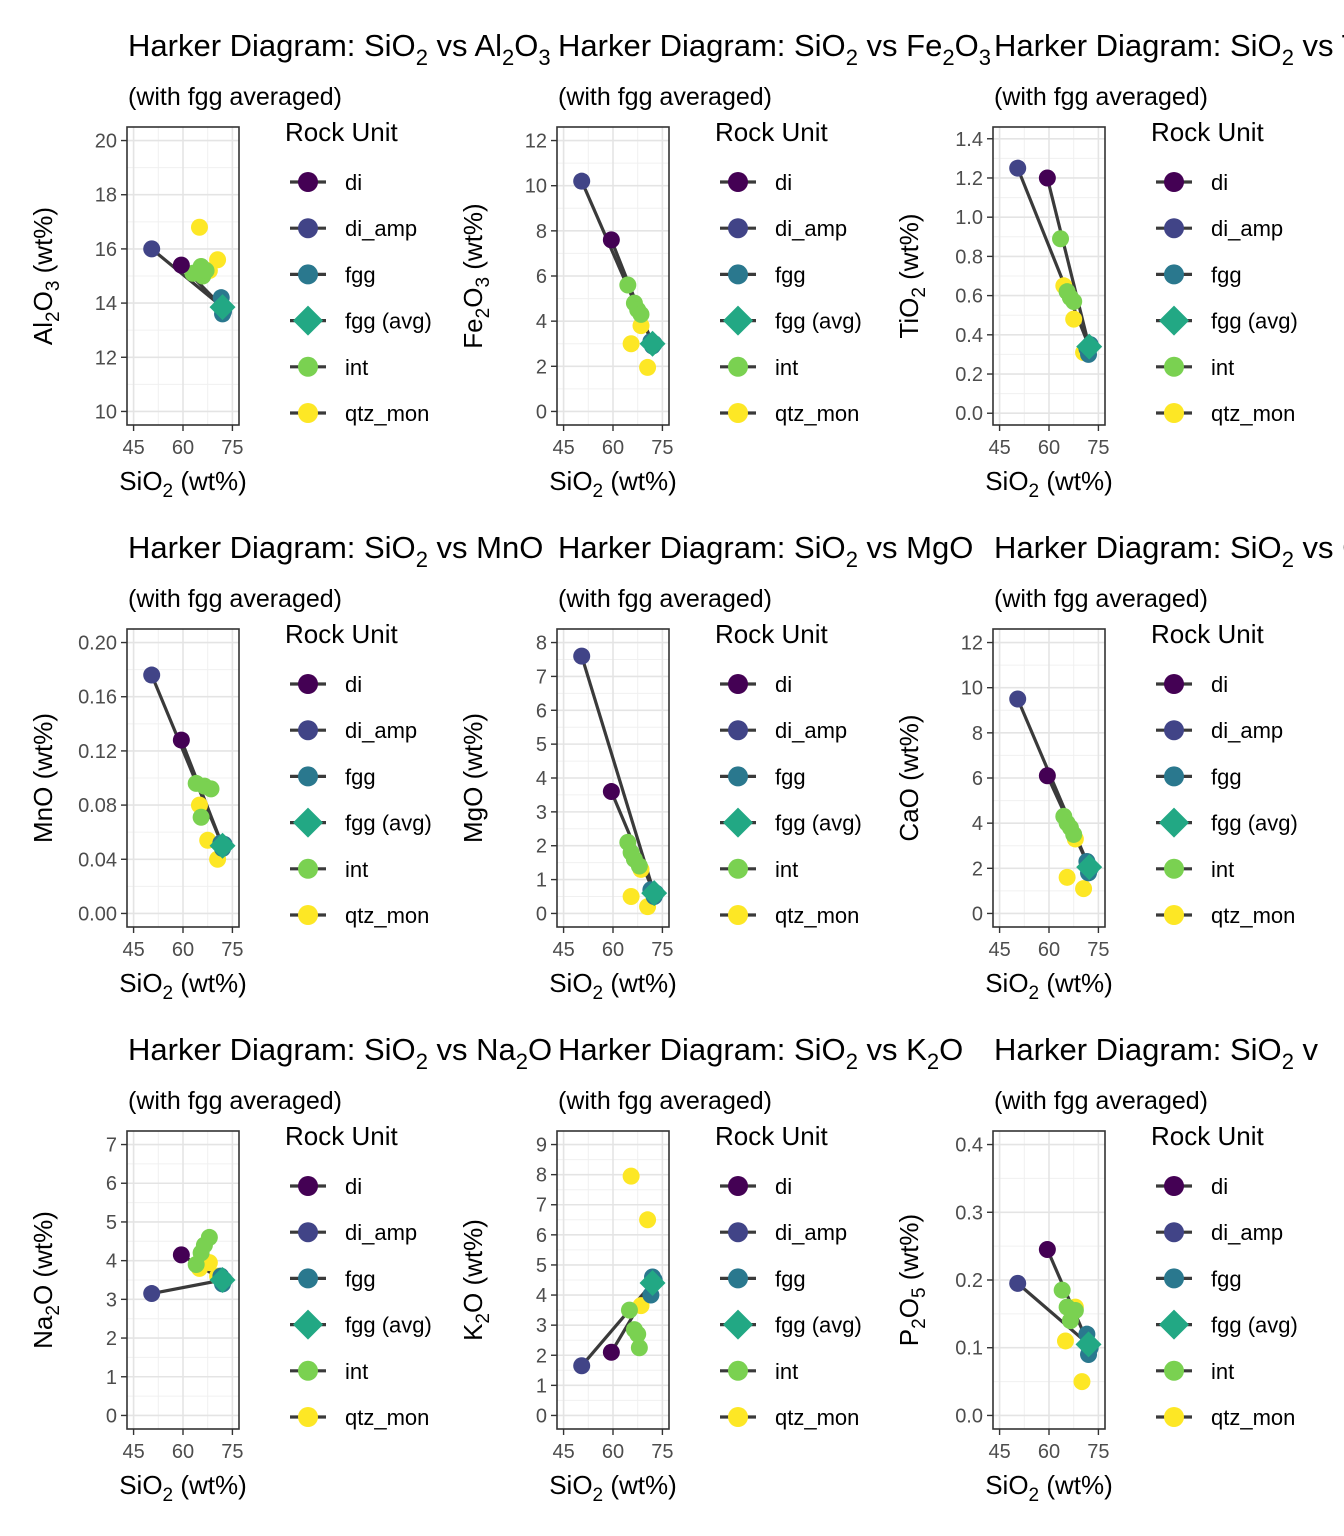  I want to click on y-axis-title: MgO (wt%), so click(473, 778).